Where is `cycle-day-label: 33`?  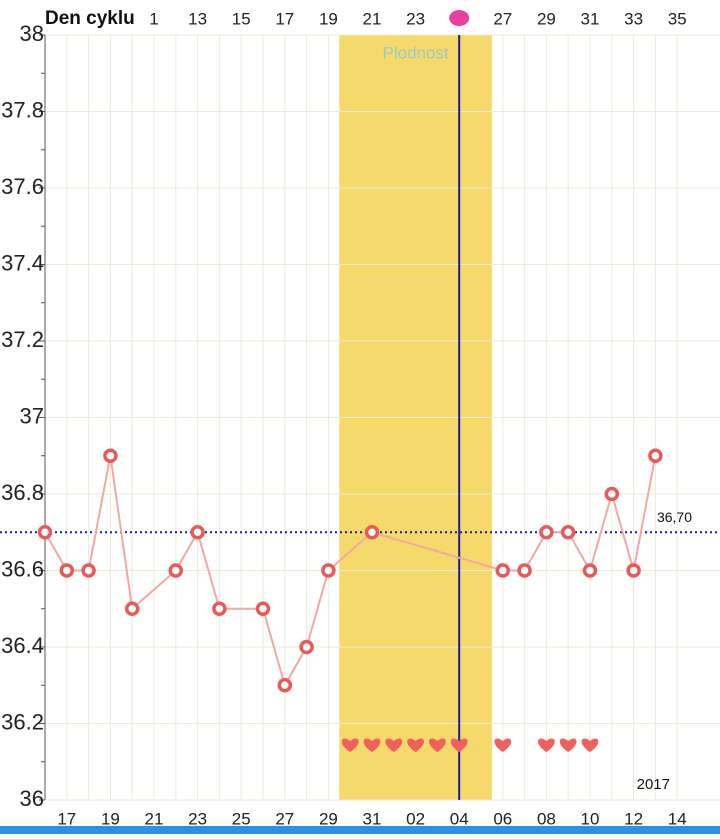
cycle-day-label: 33 is located at coordinates (633, 18).